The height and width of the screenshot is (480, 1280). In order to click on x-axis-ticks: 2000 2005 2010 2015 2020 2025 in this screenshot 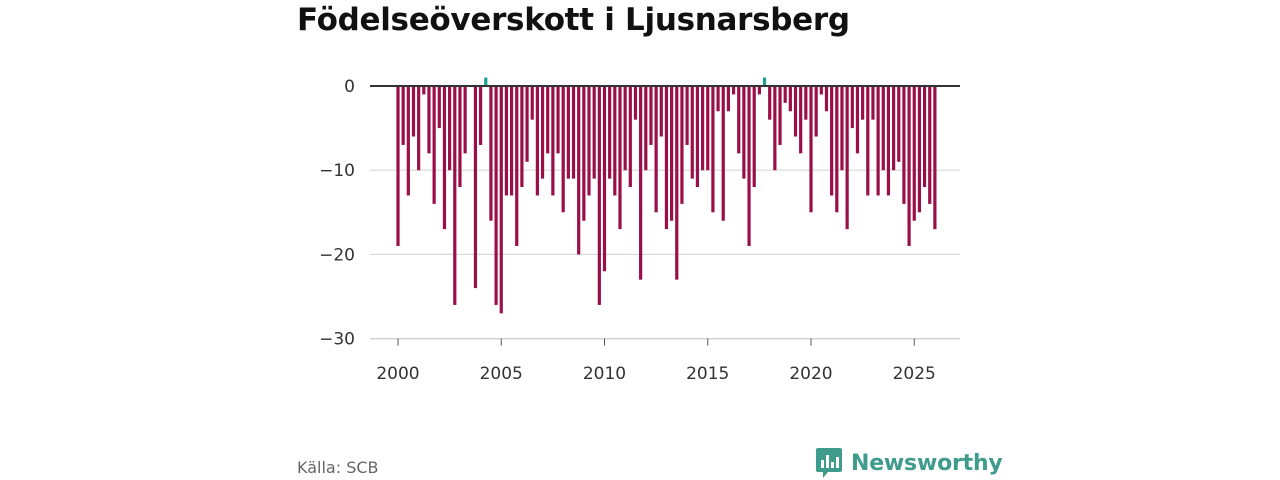, I will do `click(656, 361)`.